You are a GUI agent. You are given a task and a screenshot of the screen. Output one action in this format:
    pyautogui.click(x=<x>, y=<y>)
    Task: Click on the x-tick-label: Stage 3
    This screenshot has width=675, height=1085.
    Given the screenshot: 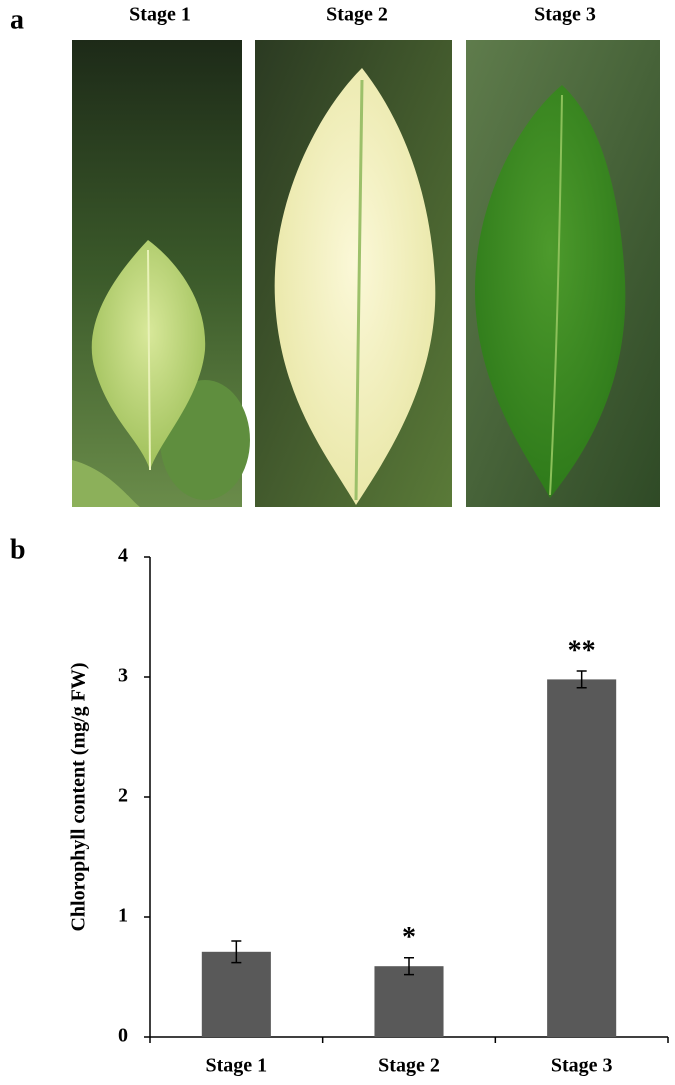 What is the action you would take?
    pyautogui.click(x=582, y=1066)
    